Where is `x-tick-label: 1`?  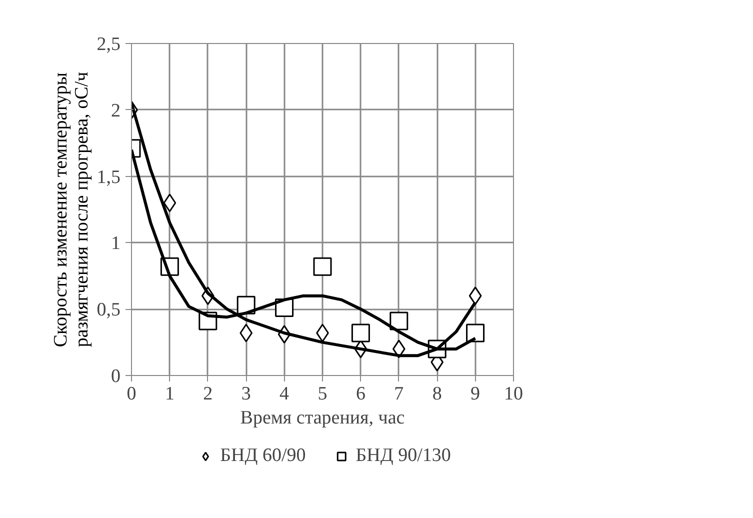 x-tick-label: 1 is located at coordinates (169, 394).